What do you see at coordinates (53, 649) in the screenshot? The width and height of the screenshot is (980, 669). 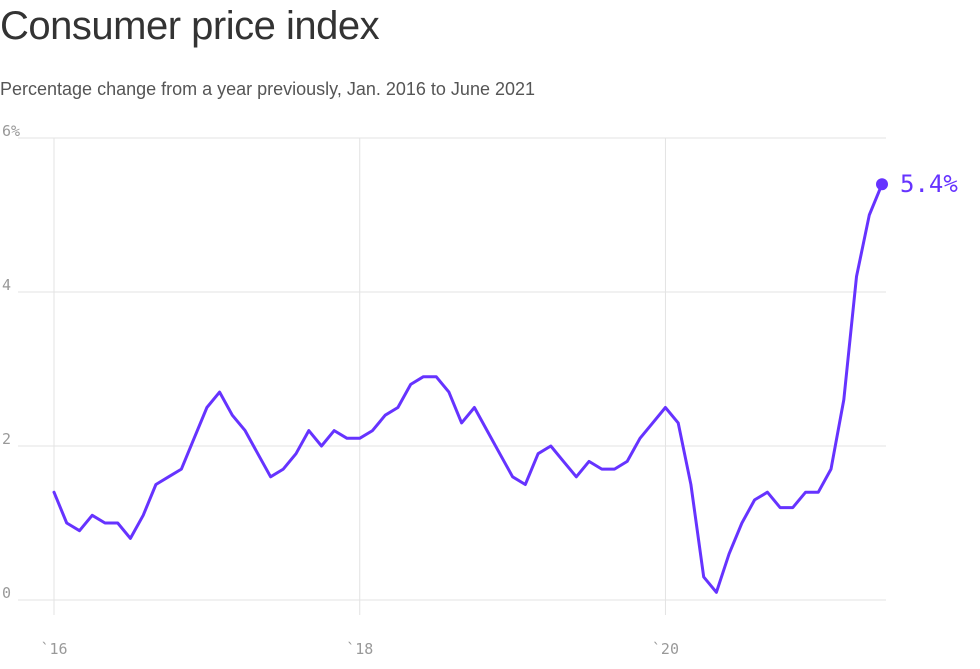 I see `x-tick-label: `16` at bounding box center [53, 649].